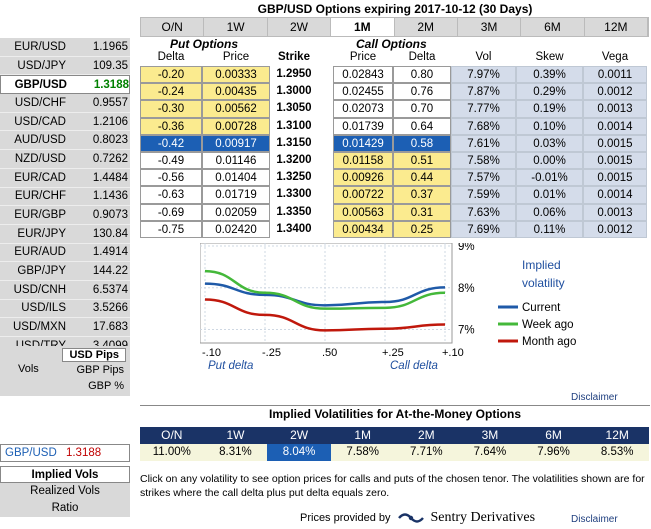 Image resolution: width=651 pixels, height=529 pixels. I want to click on disclaimer-link-bottom: Disclaimer, so click(594, 519).